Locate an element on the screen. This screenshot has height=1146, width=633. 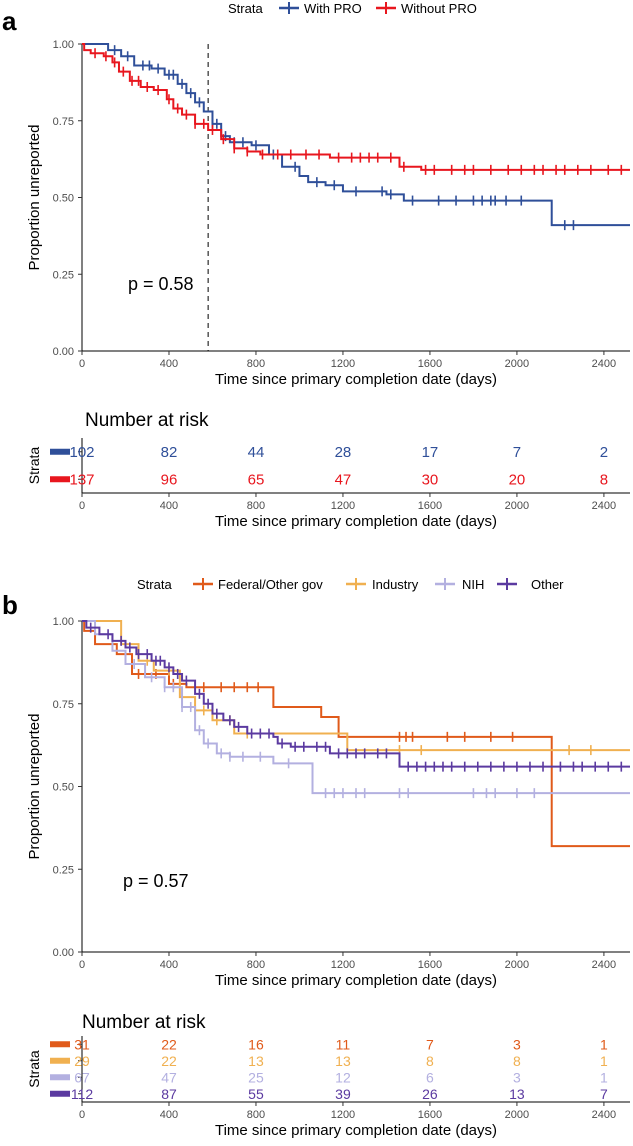
risk-count: 112 is located at coordinates (82, 1094).